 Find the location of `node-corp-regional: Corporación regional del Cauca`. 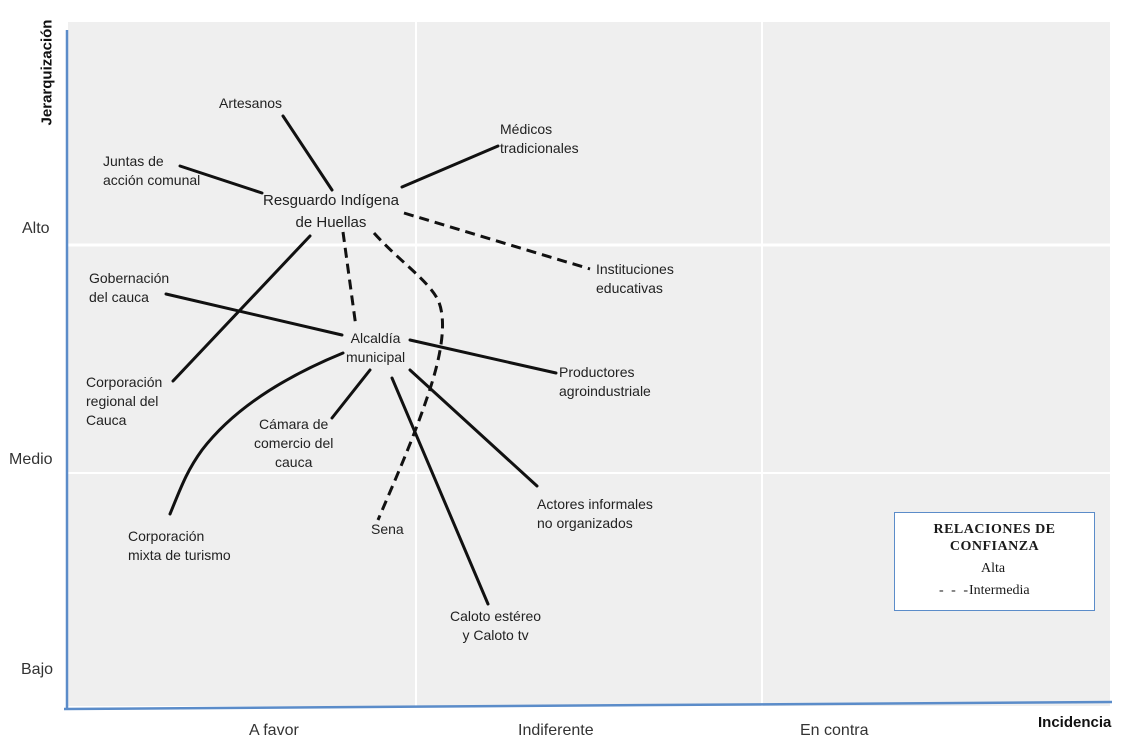

node-corp-regional: Corporación regional del Cauca is located at coordinates (124, 401).